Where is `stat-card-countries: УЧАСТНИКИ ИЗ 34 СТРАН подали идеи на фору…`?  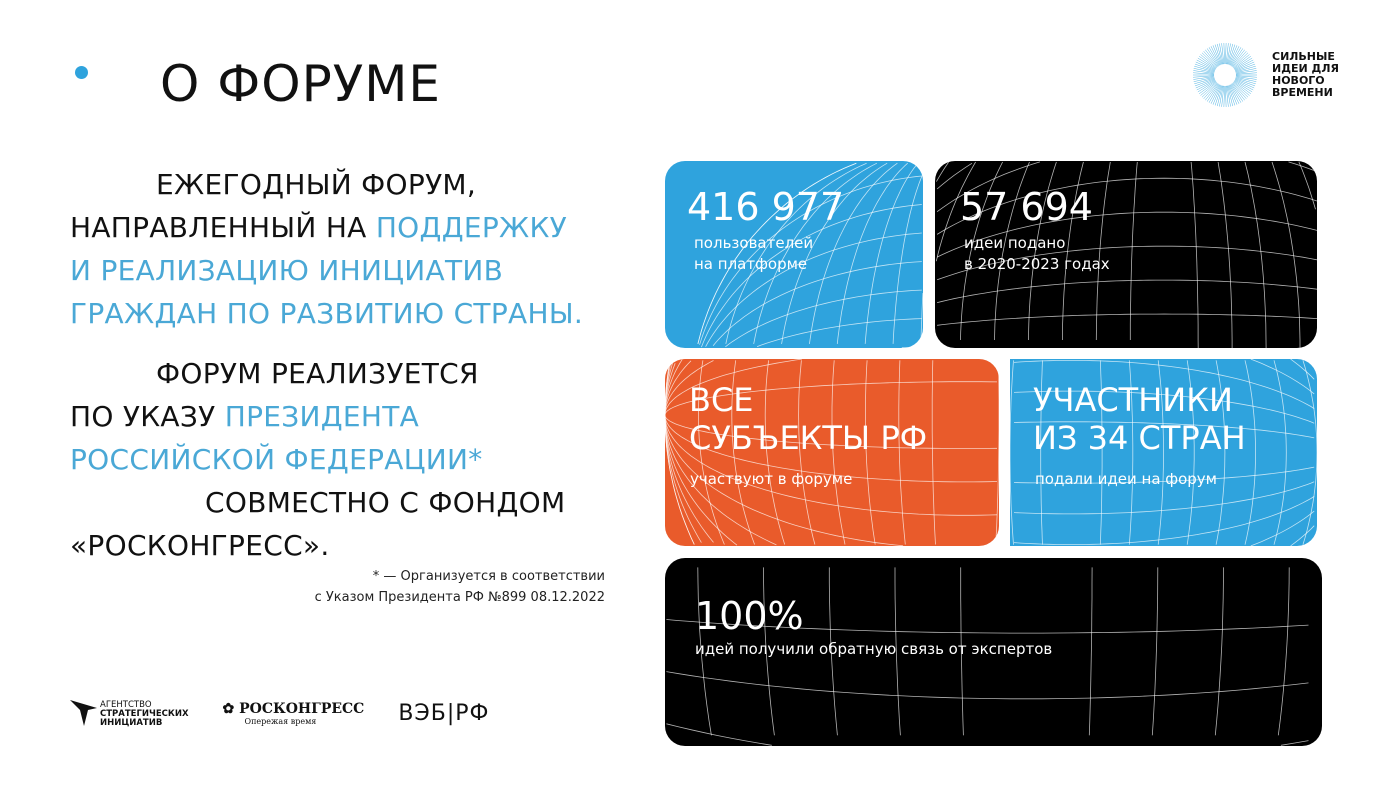 stat-card-countries: УЧАСТНИКИ ИЗ 34 СТРАН подали идеи на фору… is located at coordinates (1163, 452).